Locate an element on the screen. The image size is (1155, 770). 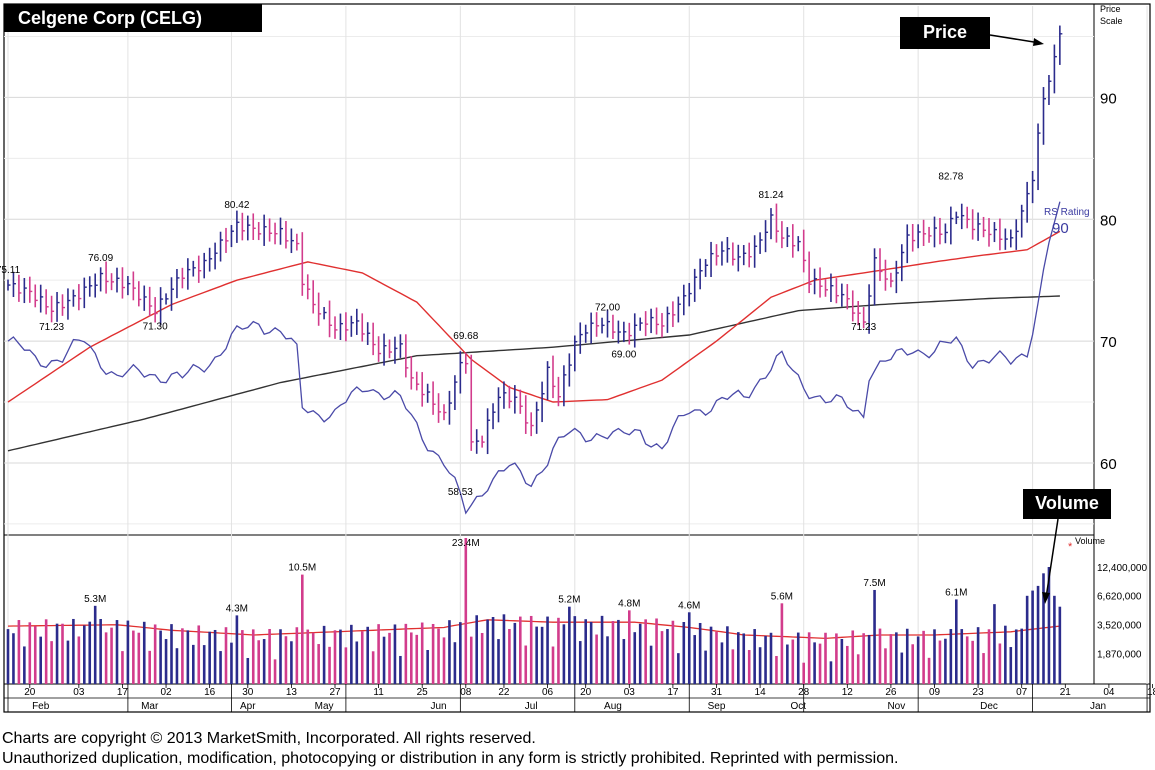
volume-callout: Volume is located at coordinates (1067, 503).